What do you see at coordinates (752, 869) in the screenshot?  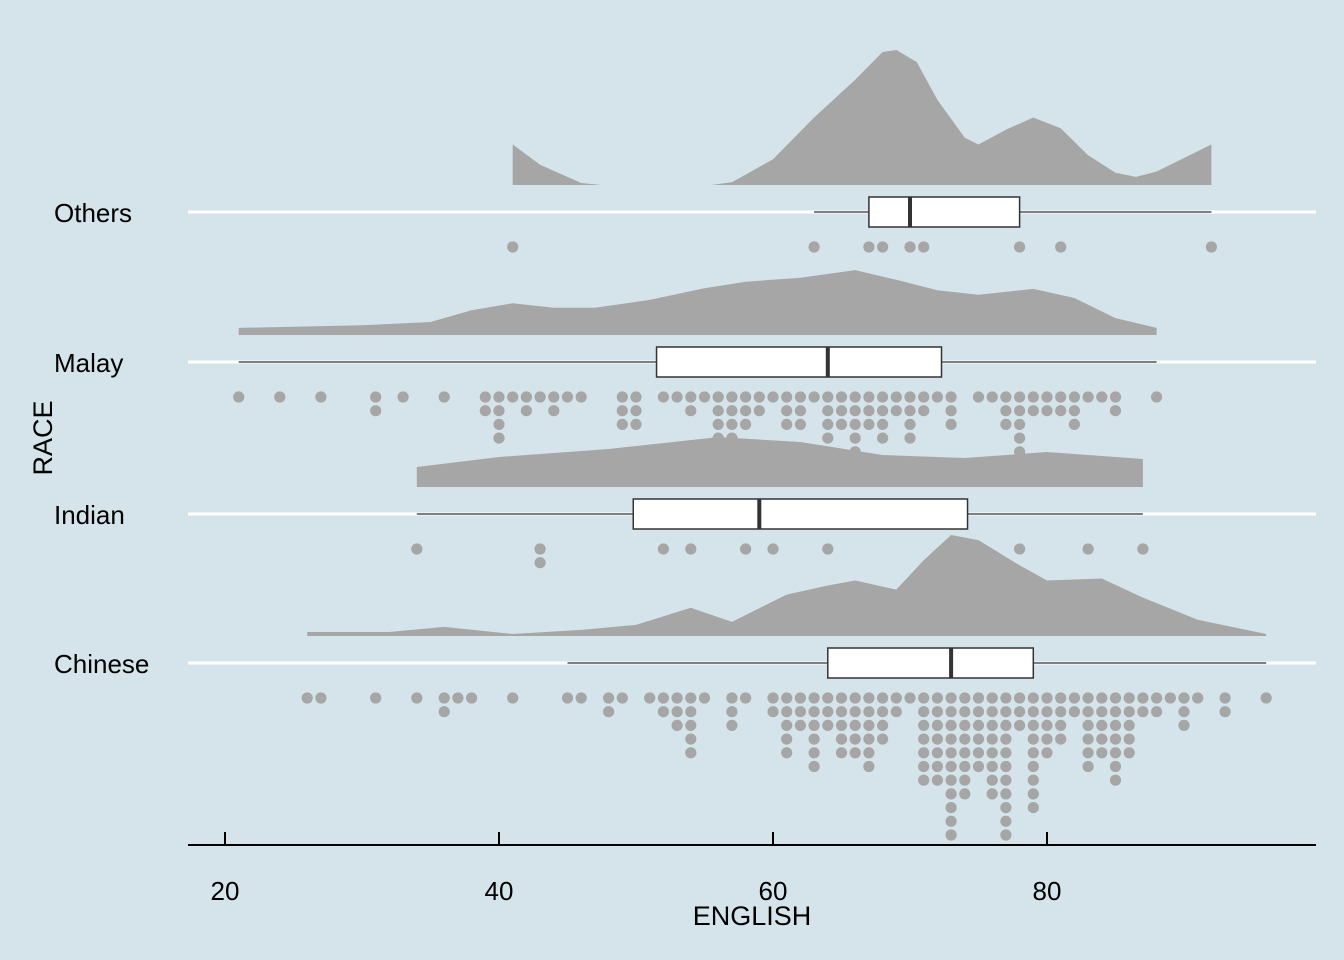 I see `x-axis: 20 40 60 80` at bounding box center [752, 869].